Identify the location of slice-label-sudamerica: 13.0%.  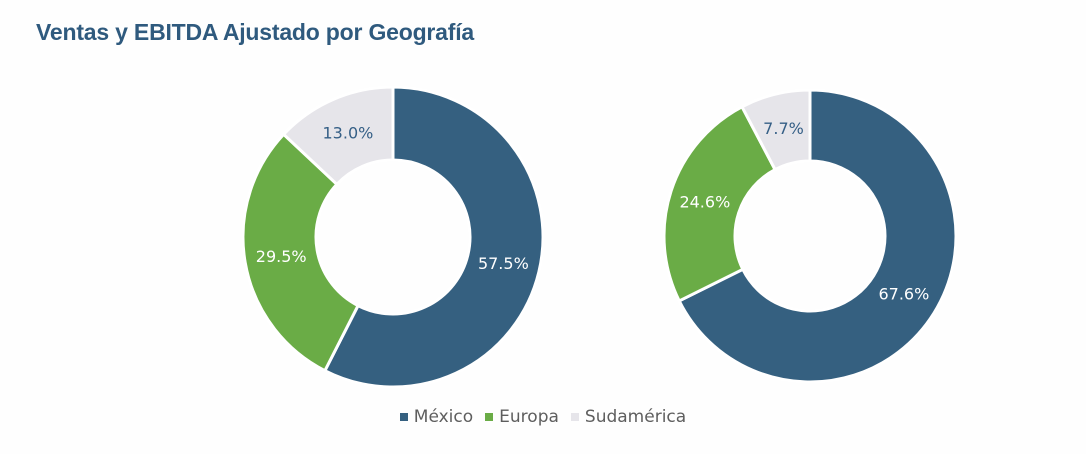
(348, 132).